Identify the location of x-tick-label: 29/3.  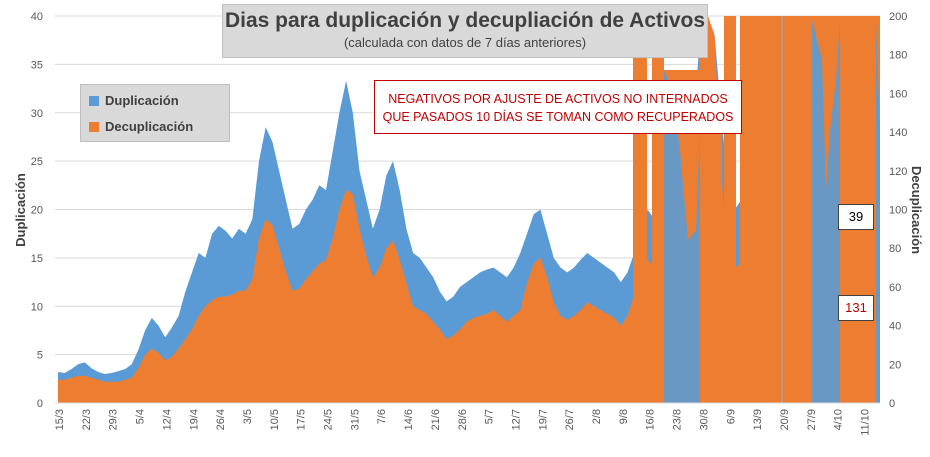
(114, 419).